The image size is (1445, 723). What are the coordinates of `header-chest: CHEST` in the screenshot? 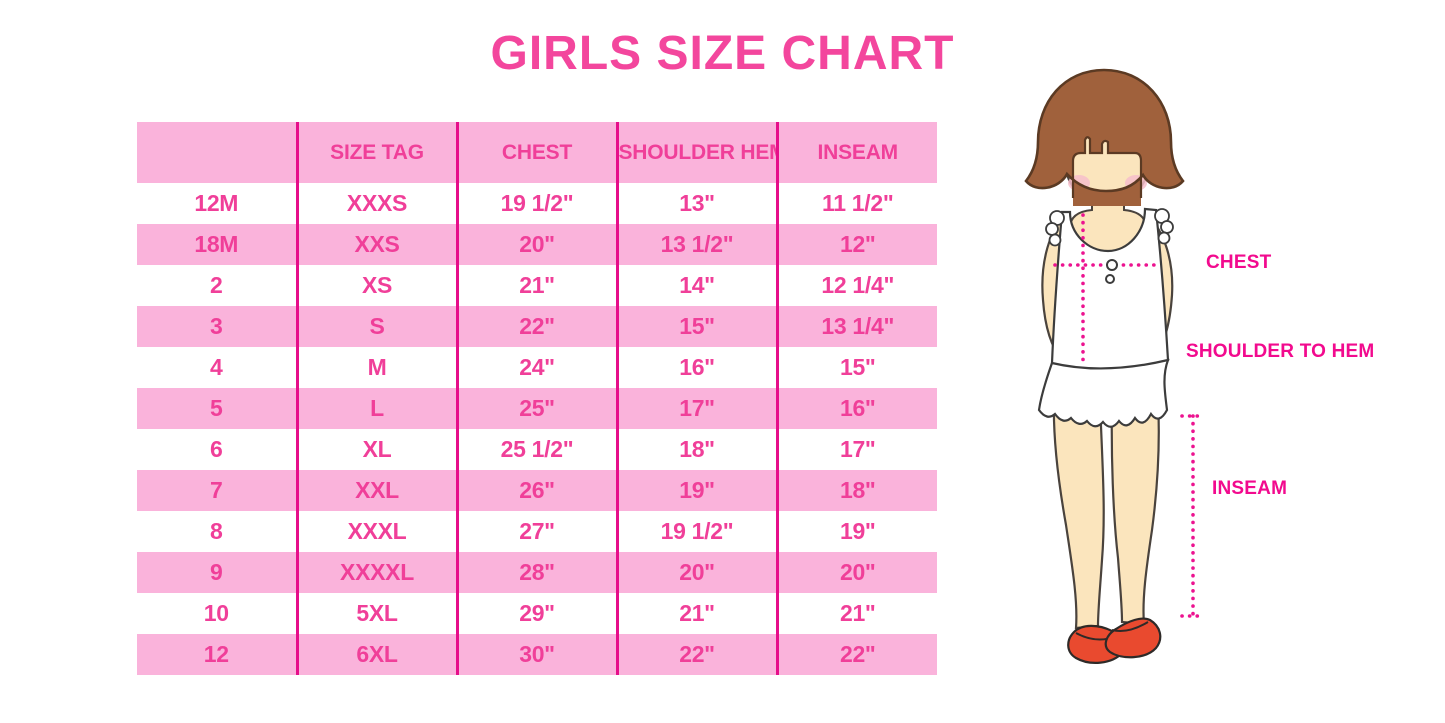 It's located at (536, 152).